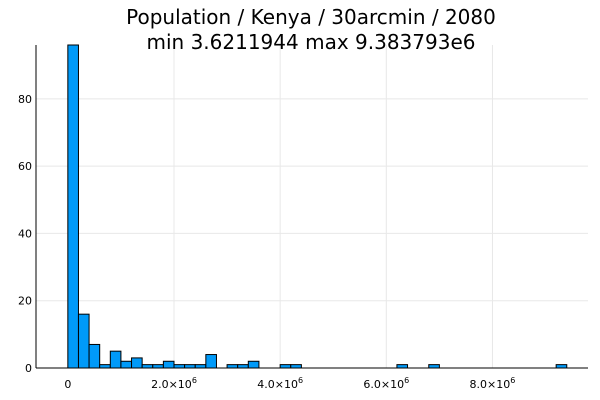 The width and height of the screenshot is (600, 400). I want to click on x-tick-label: 4.0×10⁶, so click(280, 383).